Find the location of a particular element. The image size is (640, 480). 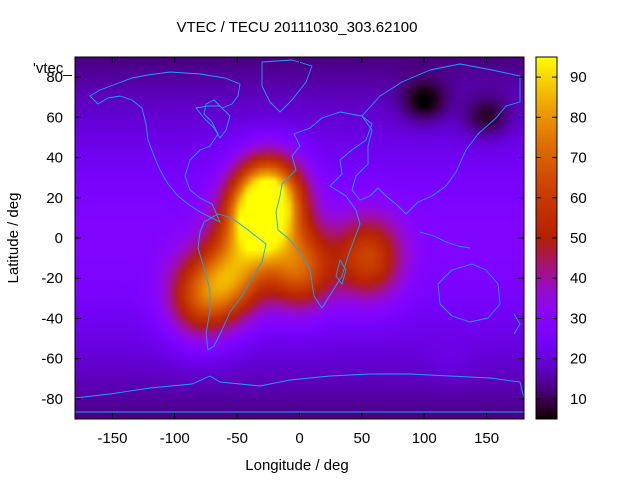

y-tick-label: -80 is located at coordinates (52, 399).